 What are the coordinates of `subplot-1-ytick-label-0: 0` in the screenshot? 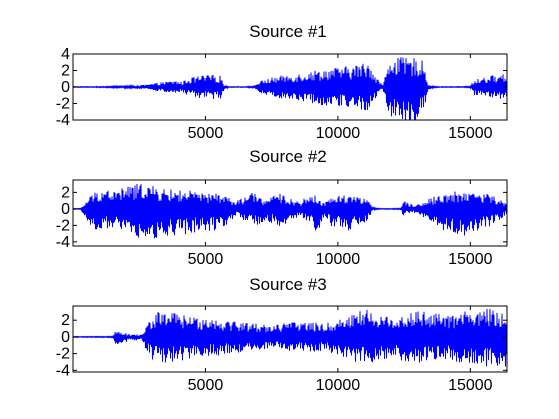 It's located at (65, 87).